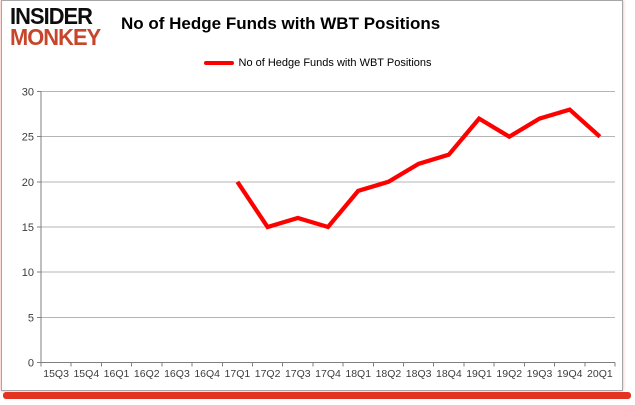  What do you see at coordinates (540, 374) in the screenshot?
I see `x-axis-label: 19Q3` at bounding box center [540, 374].